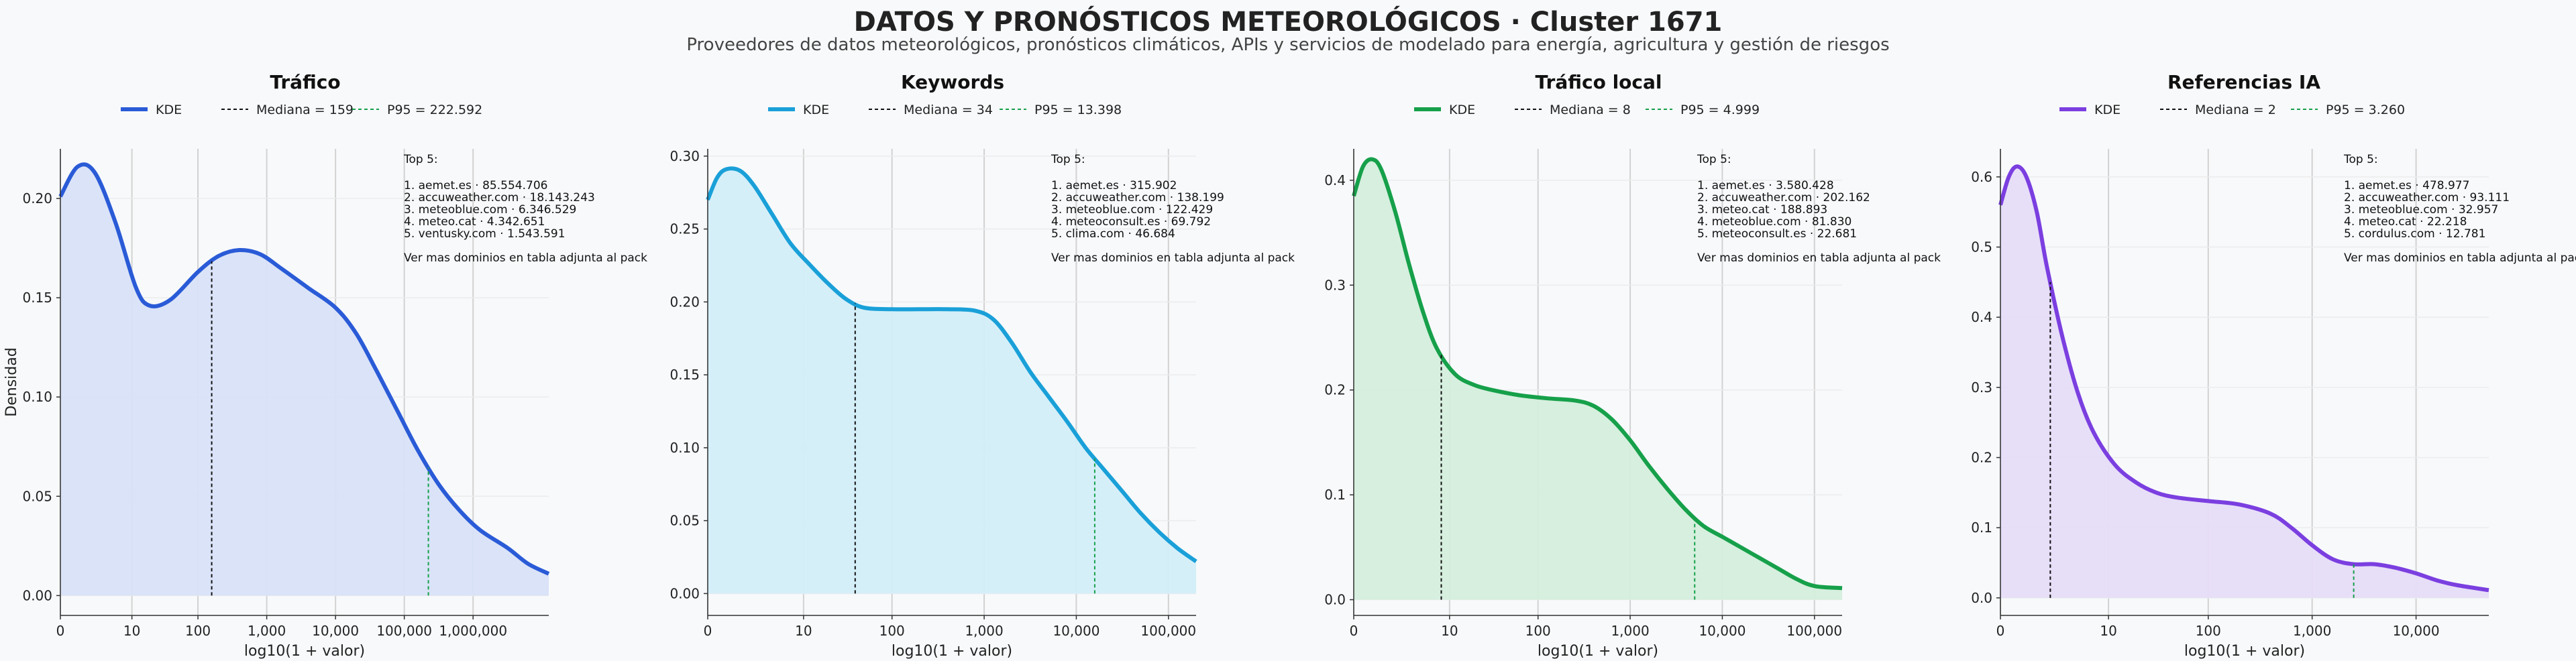  What do you see at coordinates (1774, 222) in the screenshot?
I see `panel-3-top5-line-4: 4. meteoblue.com · 81.830` at bounding box center [1774, 222].